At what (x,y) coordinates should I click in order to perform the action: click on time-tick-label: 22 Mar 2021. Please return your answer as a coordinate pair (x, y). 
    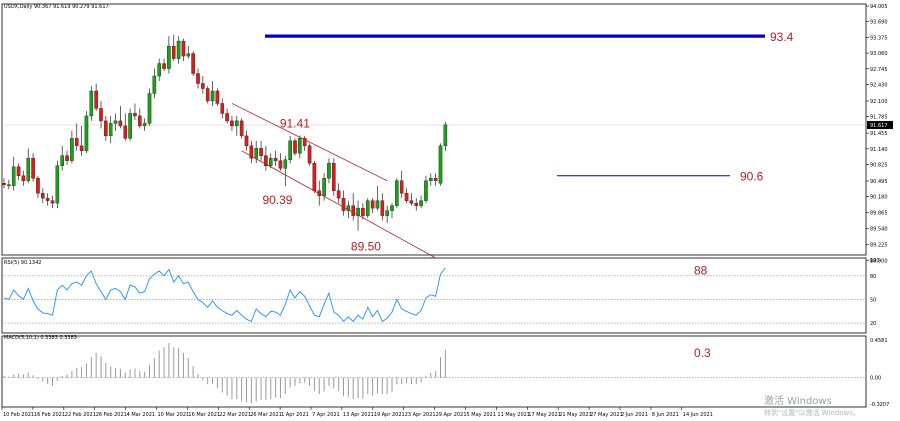
    Looking at the image, I should click on (235, 415).